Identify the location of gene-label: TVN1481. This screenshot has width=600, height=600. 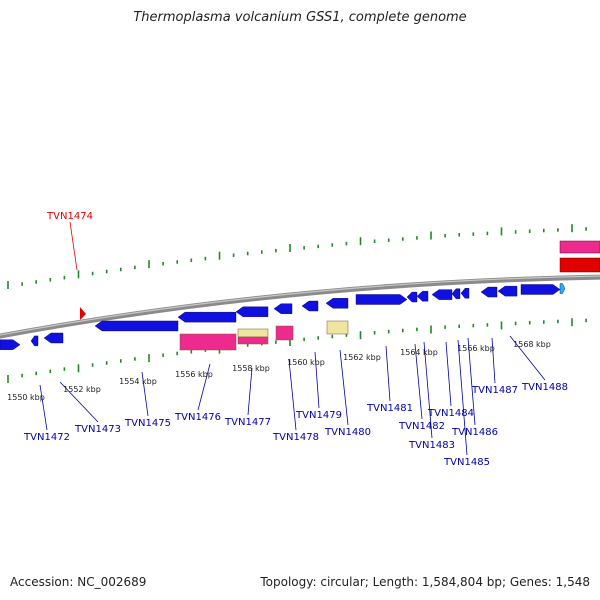
(389, 408).